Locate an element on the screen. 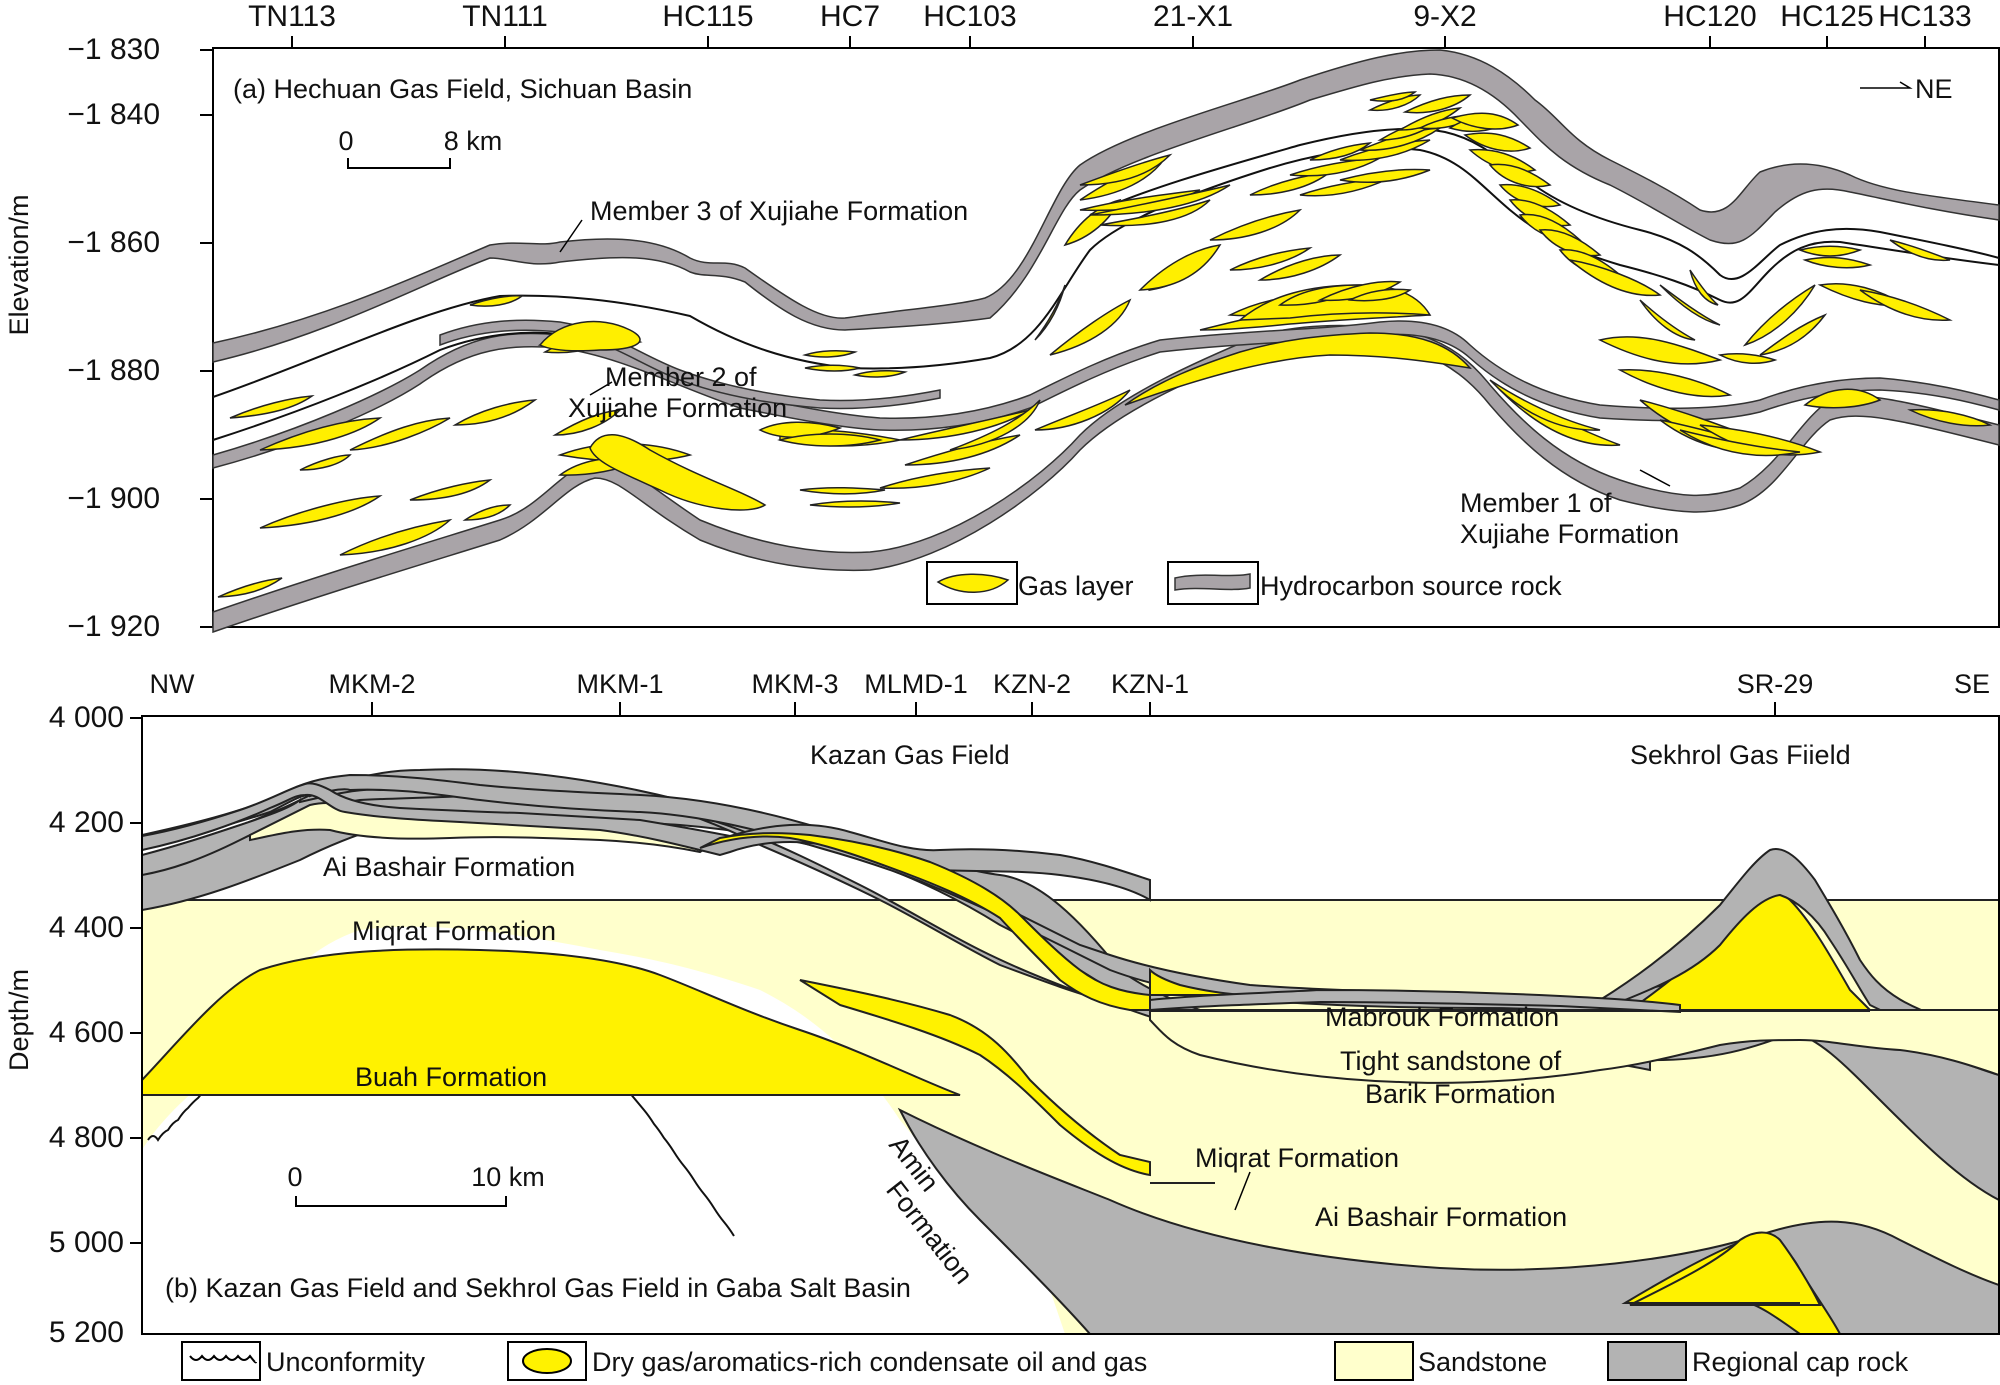 This screenshot has width=2000, height=1385. legend-source-rock: Hydrocarbon source rock is located at coordinates (1411, 586).